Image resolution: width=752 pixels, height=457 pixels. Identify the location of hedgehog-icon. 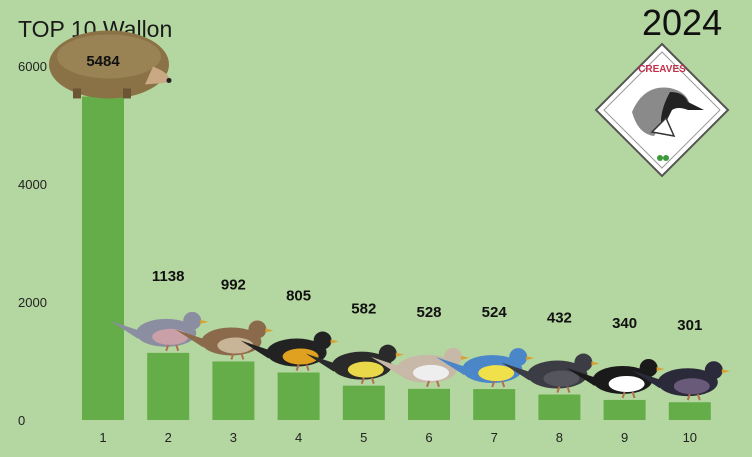
(110, 64).